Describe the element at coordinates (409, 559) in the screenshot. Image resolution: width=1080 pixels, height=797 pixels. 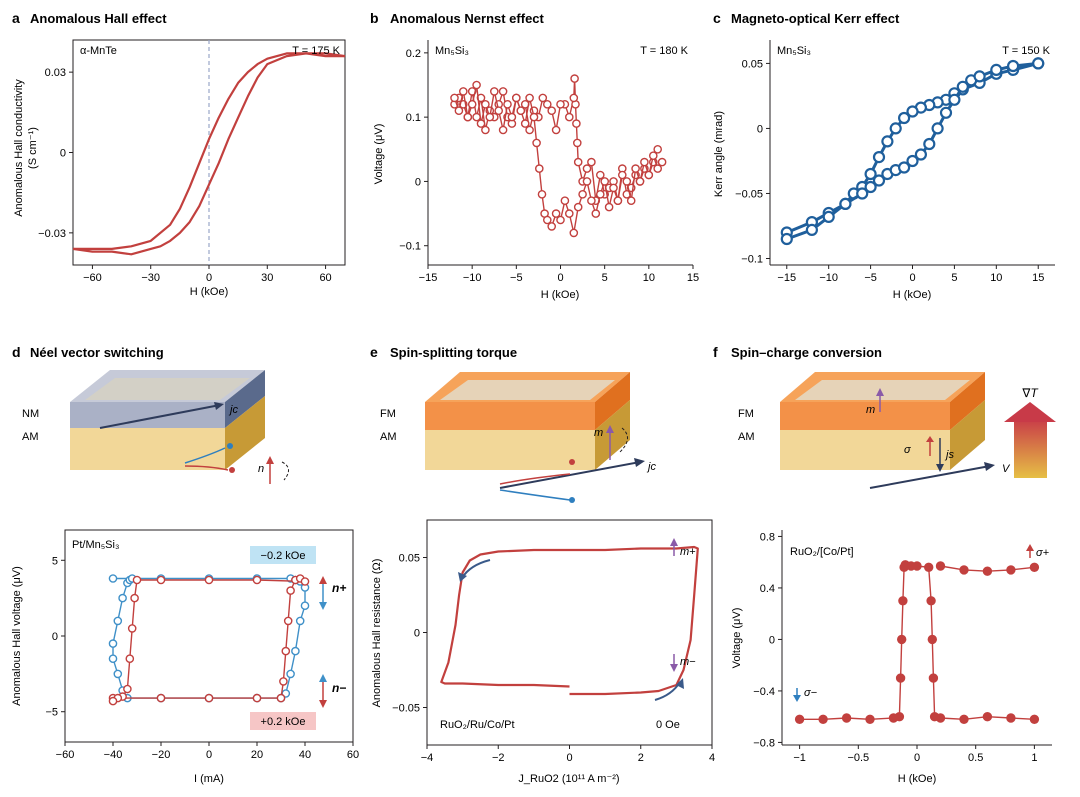
I see `y-tick-label: 0.05` at that location.